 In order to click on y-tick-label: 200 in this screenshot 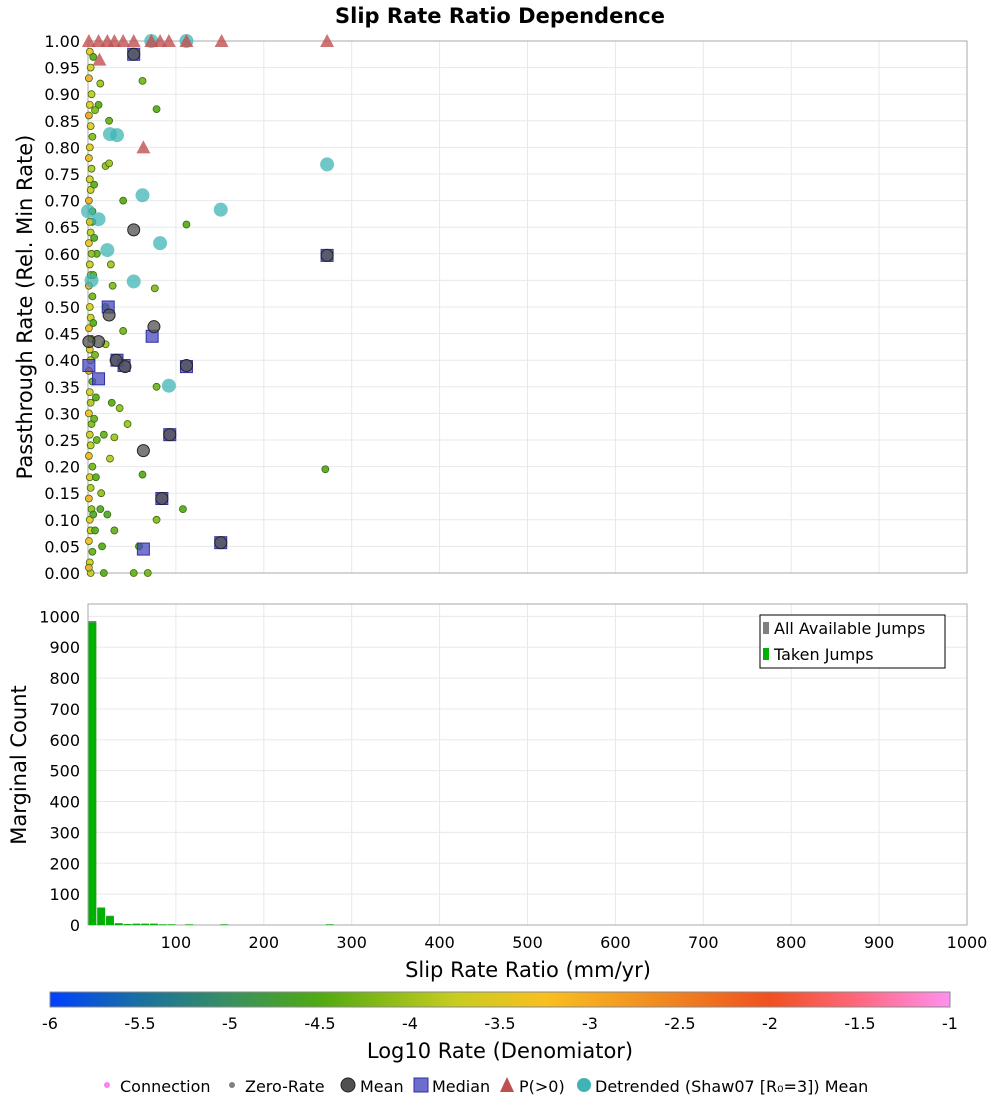, I will do `click(64, 863)`.